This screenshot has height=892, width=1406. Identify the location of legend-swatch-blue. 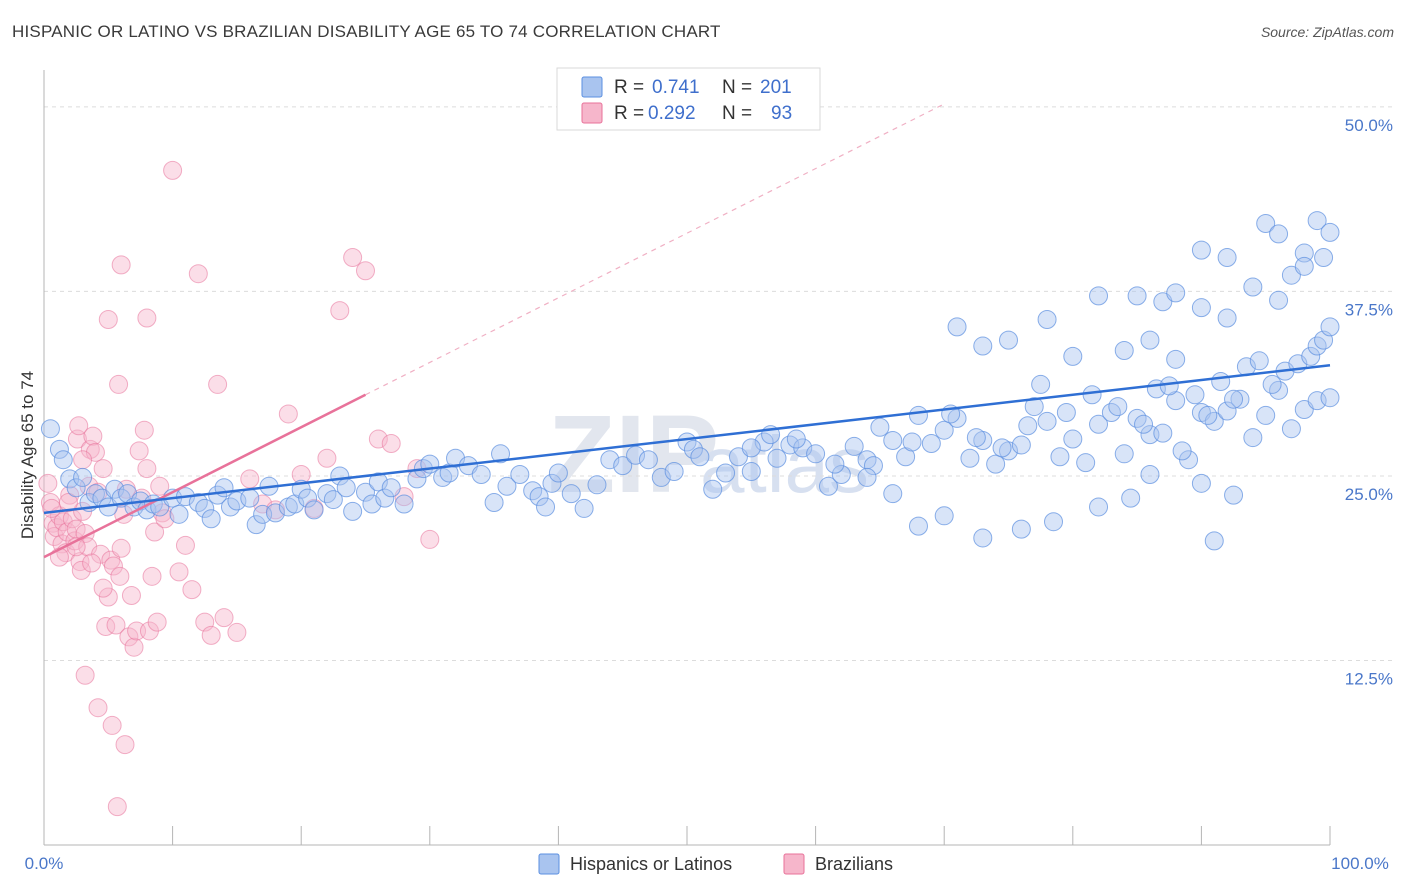
(592, 87).